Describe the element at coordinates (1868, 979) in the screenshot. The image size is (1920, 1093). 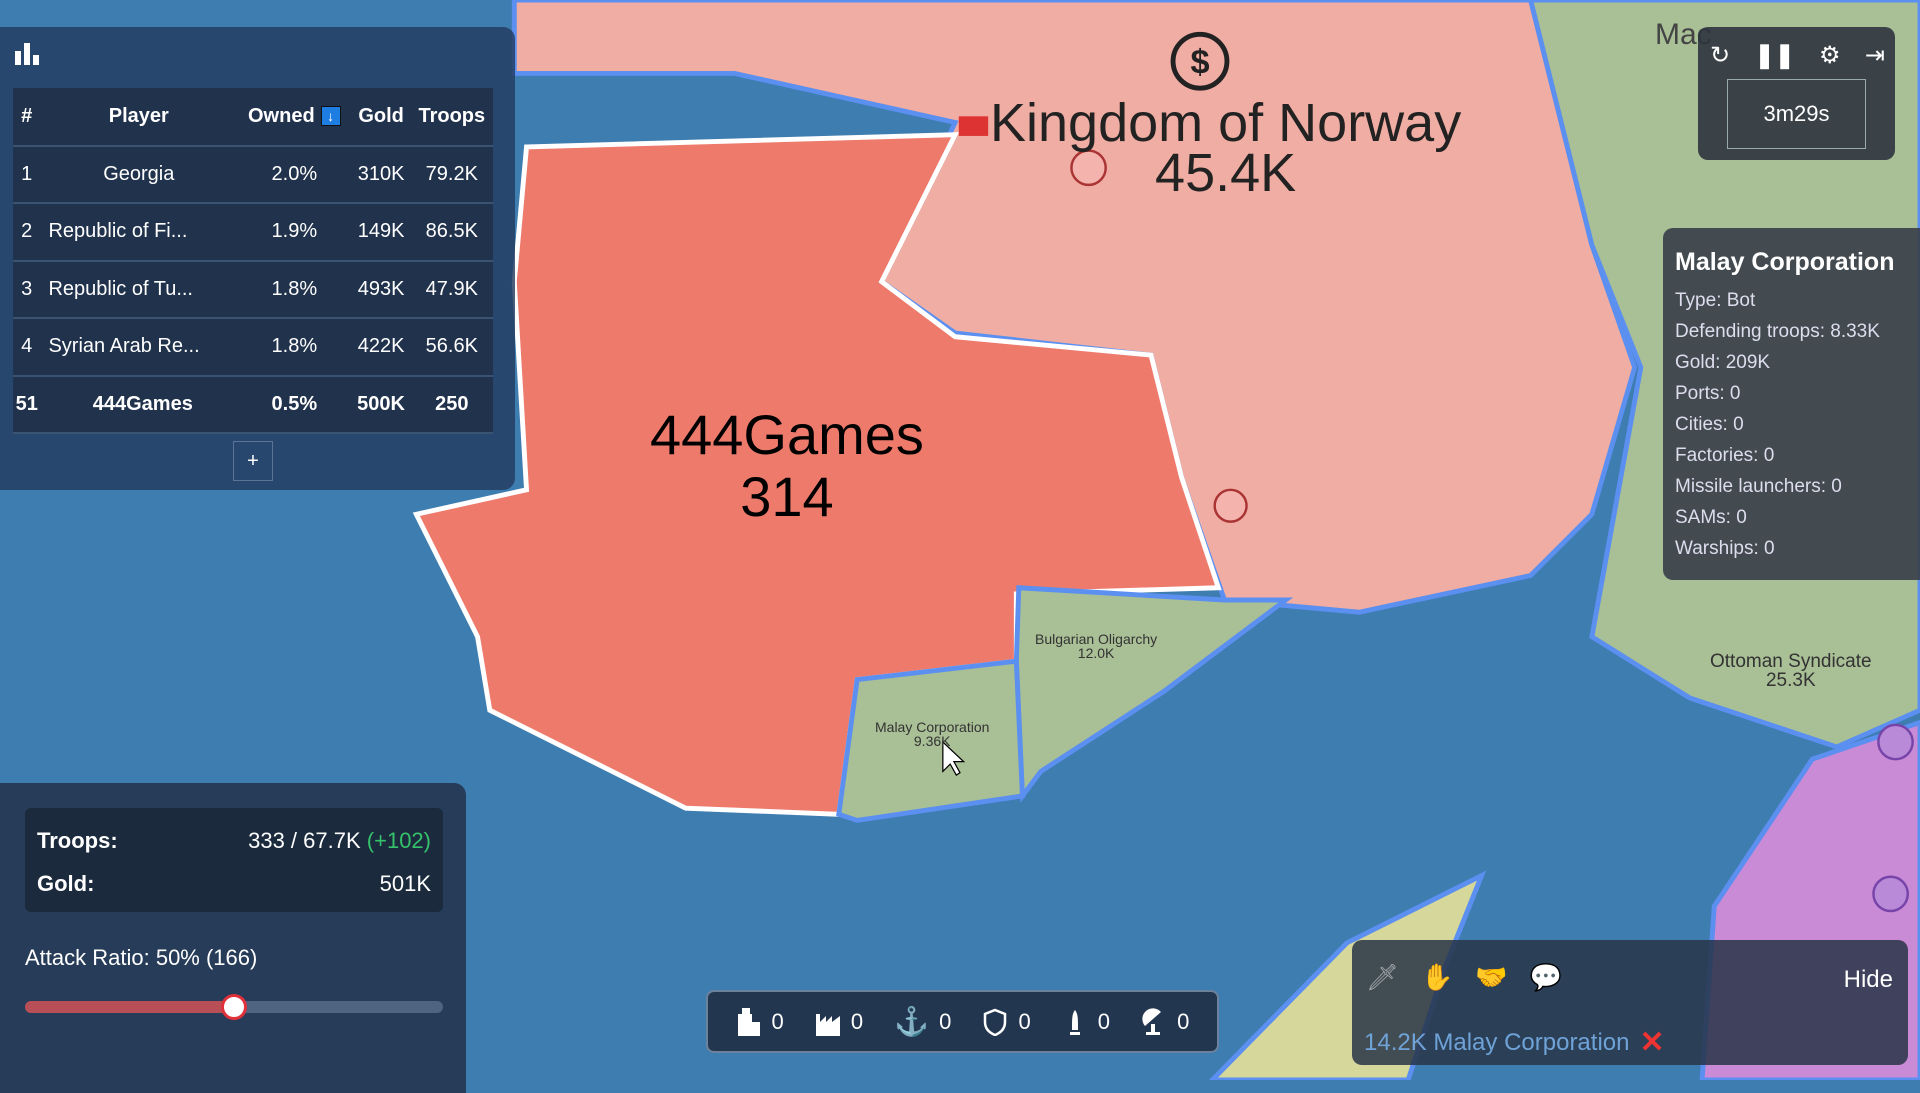
I see `hide-button: Hide` at that location.